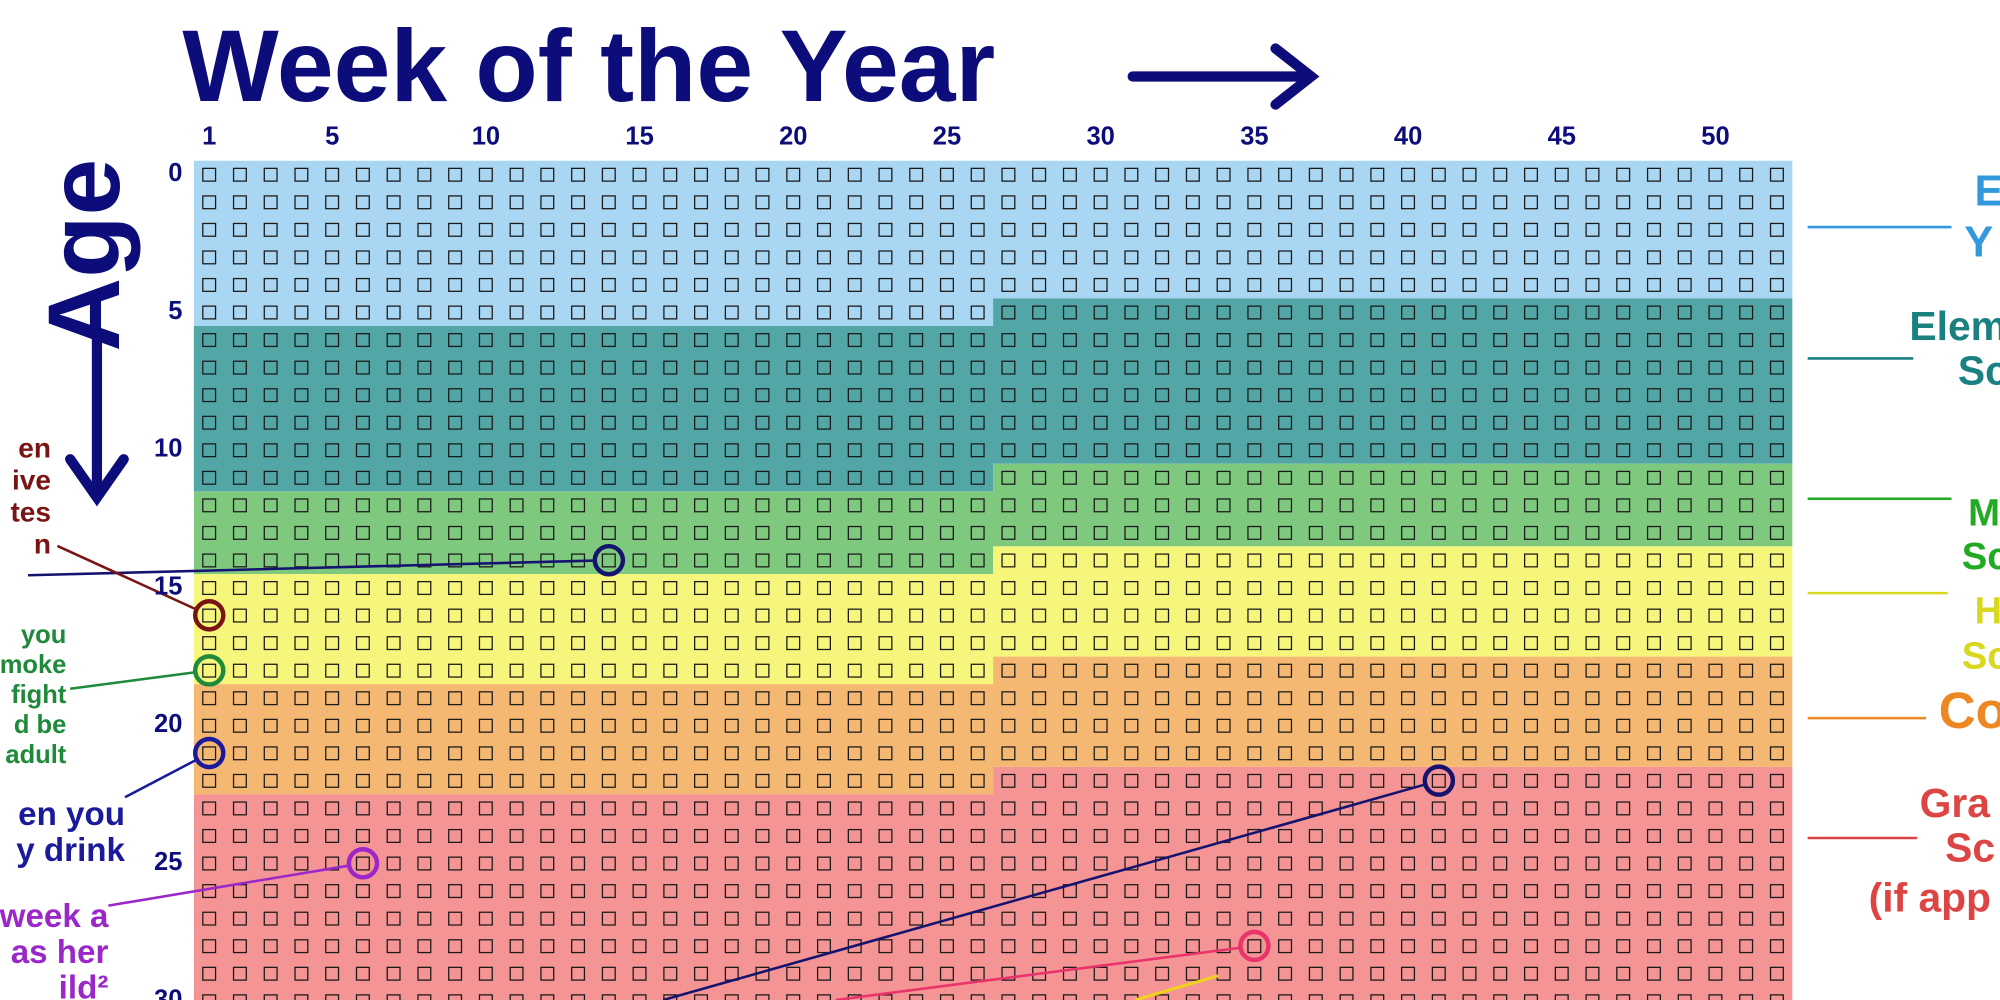  What do you see at coordinates (43, 635) in the screenshot?
I see `annotation-text: you` at bounding box center [43, 635].